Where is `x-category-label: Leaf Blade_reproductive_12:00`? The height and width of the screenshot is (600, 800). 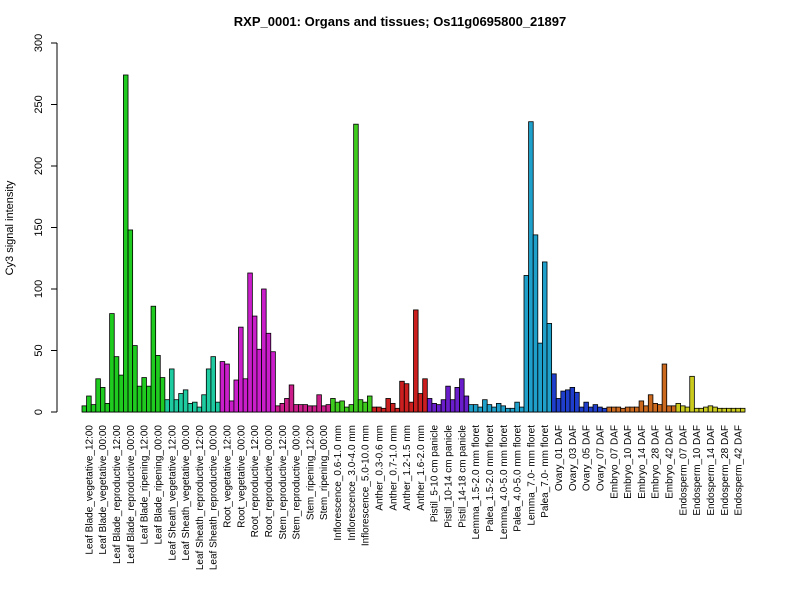 x-category-label: Leaf Blade_reproductive_12:00 is located at coordinates (117, 494).